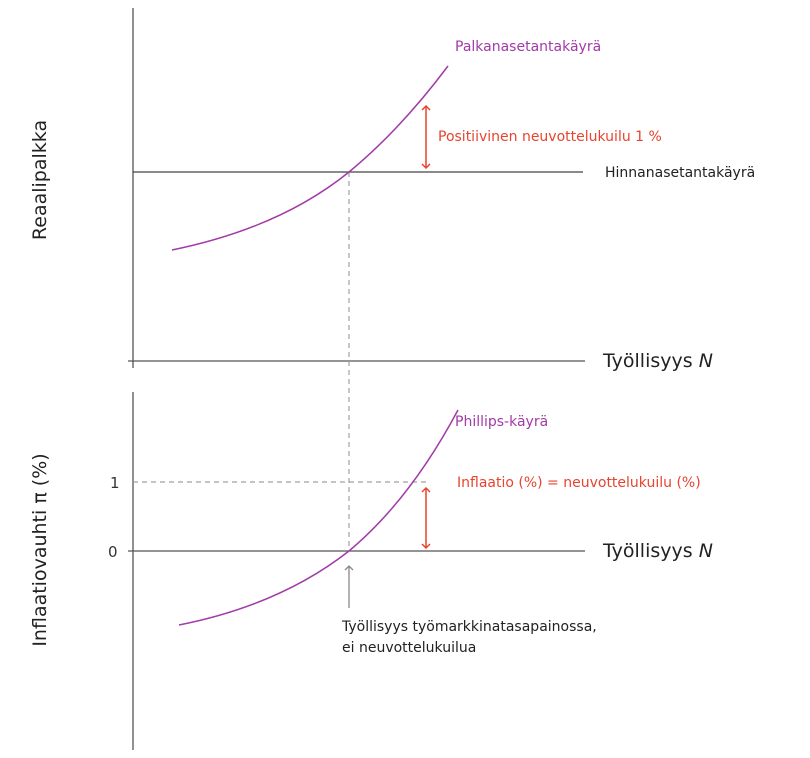  I want to click on phillips-label: Phillips-käyrä, so click(501, 422).